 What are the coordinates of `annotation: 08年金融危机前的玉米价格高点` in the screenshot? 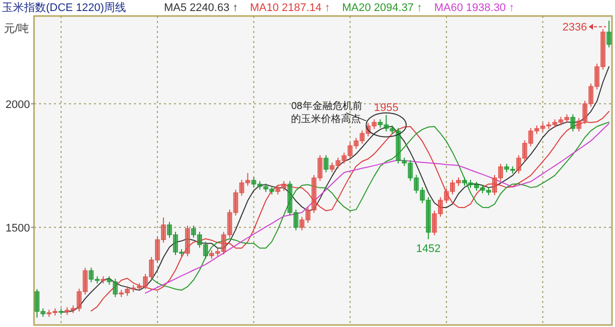 It's located at (326, 112).